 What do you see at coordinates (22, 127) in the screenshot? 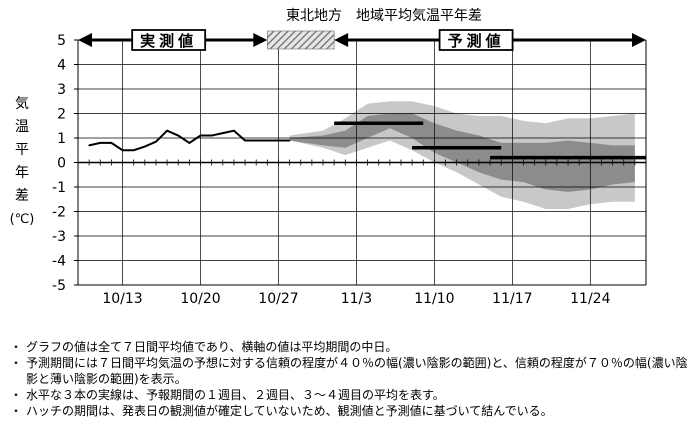
I see `y-label-char: 温` at bounding box center [22, 127].